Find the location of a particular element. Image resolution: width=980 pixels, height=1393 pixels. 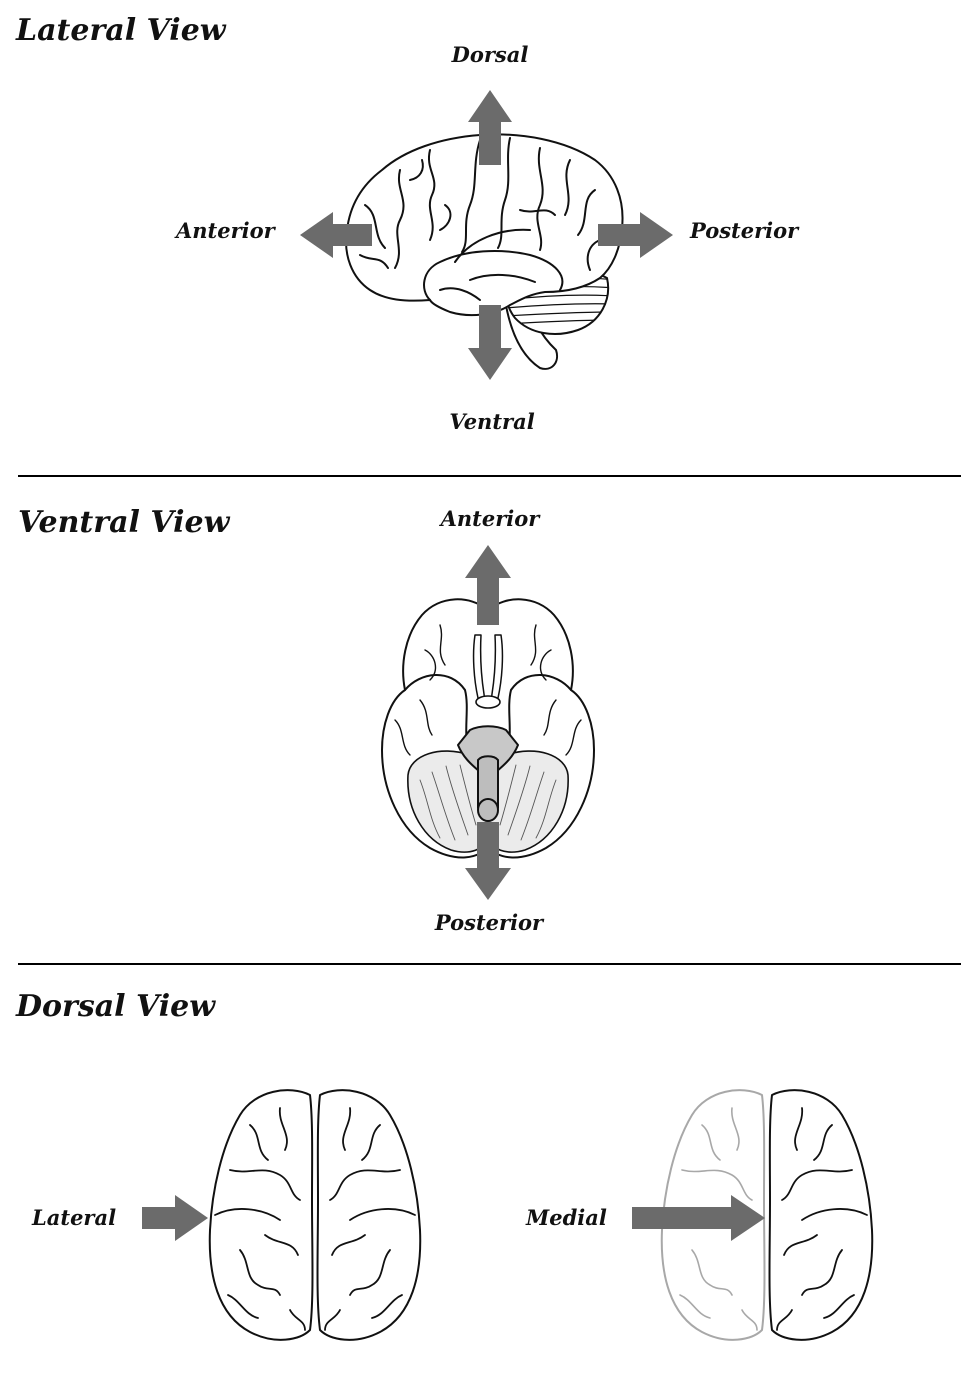

dorsal-lateral-label: Lateral is located at coordinates (74, 1217).